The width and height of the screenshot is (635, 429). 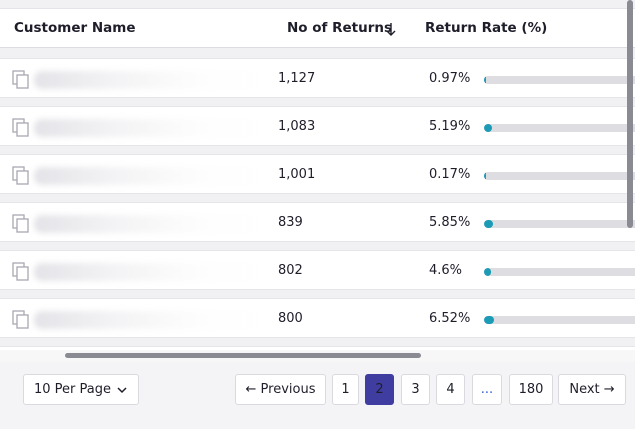 What do you see at coordinates (317, 222) in the screenshot?
I see `table-row: 839 5.85%` at bounding box center [317, 222].